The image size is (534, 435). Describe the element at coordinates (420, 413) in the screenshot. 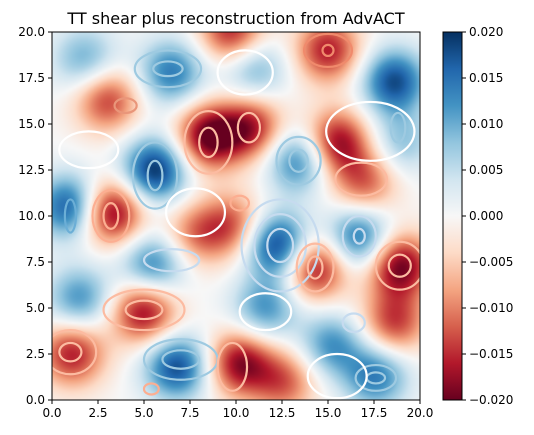

I see `x-tick-label: 20.0` at that location.